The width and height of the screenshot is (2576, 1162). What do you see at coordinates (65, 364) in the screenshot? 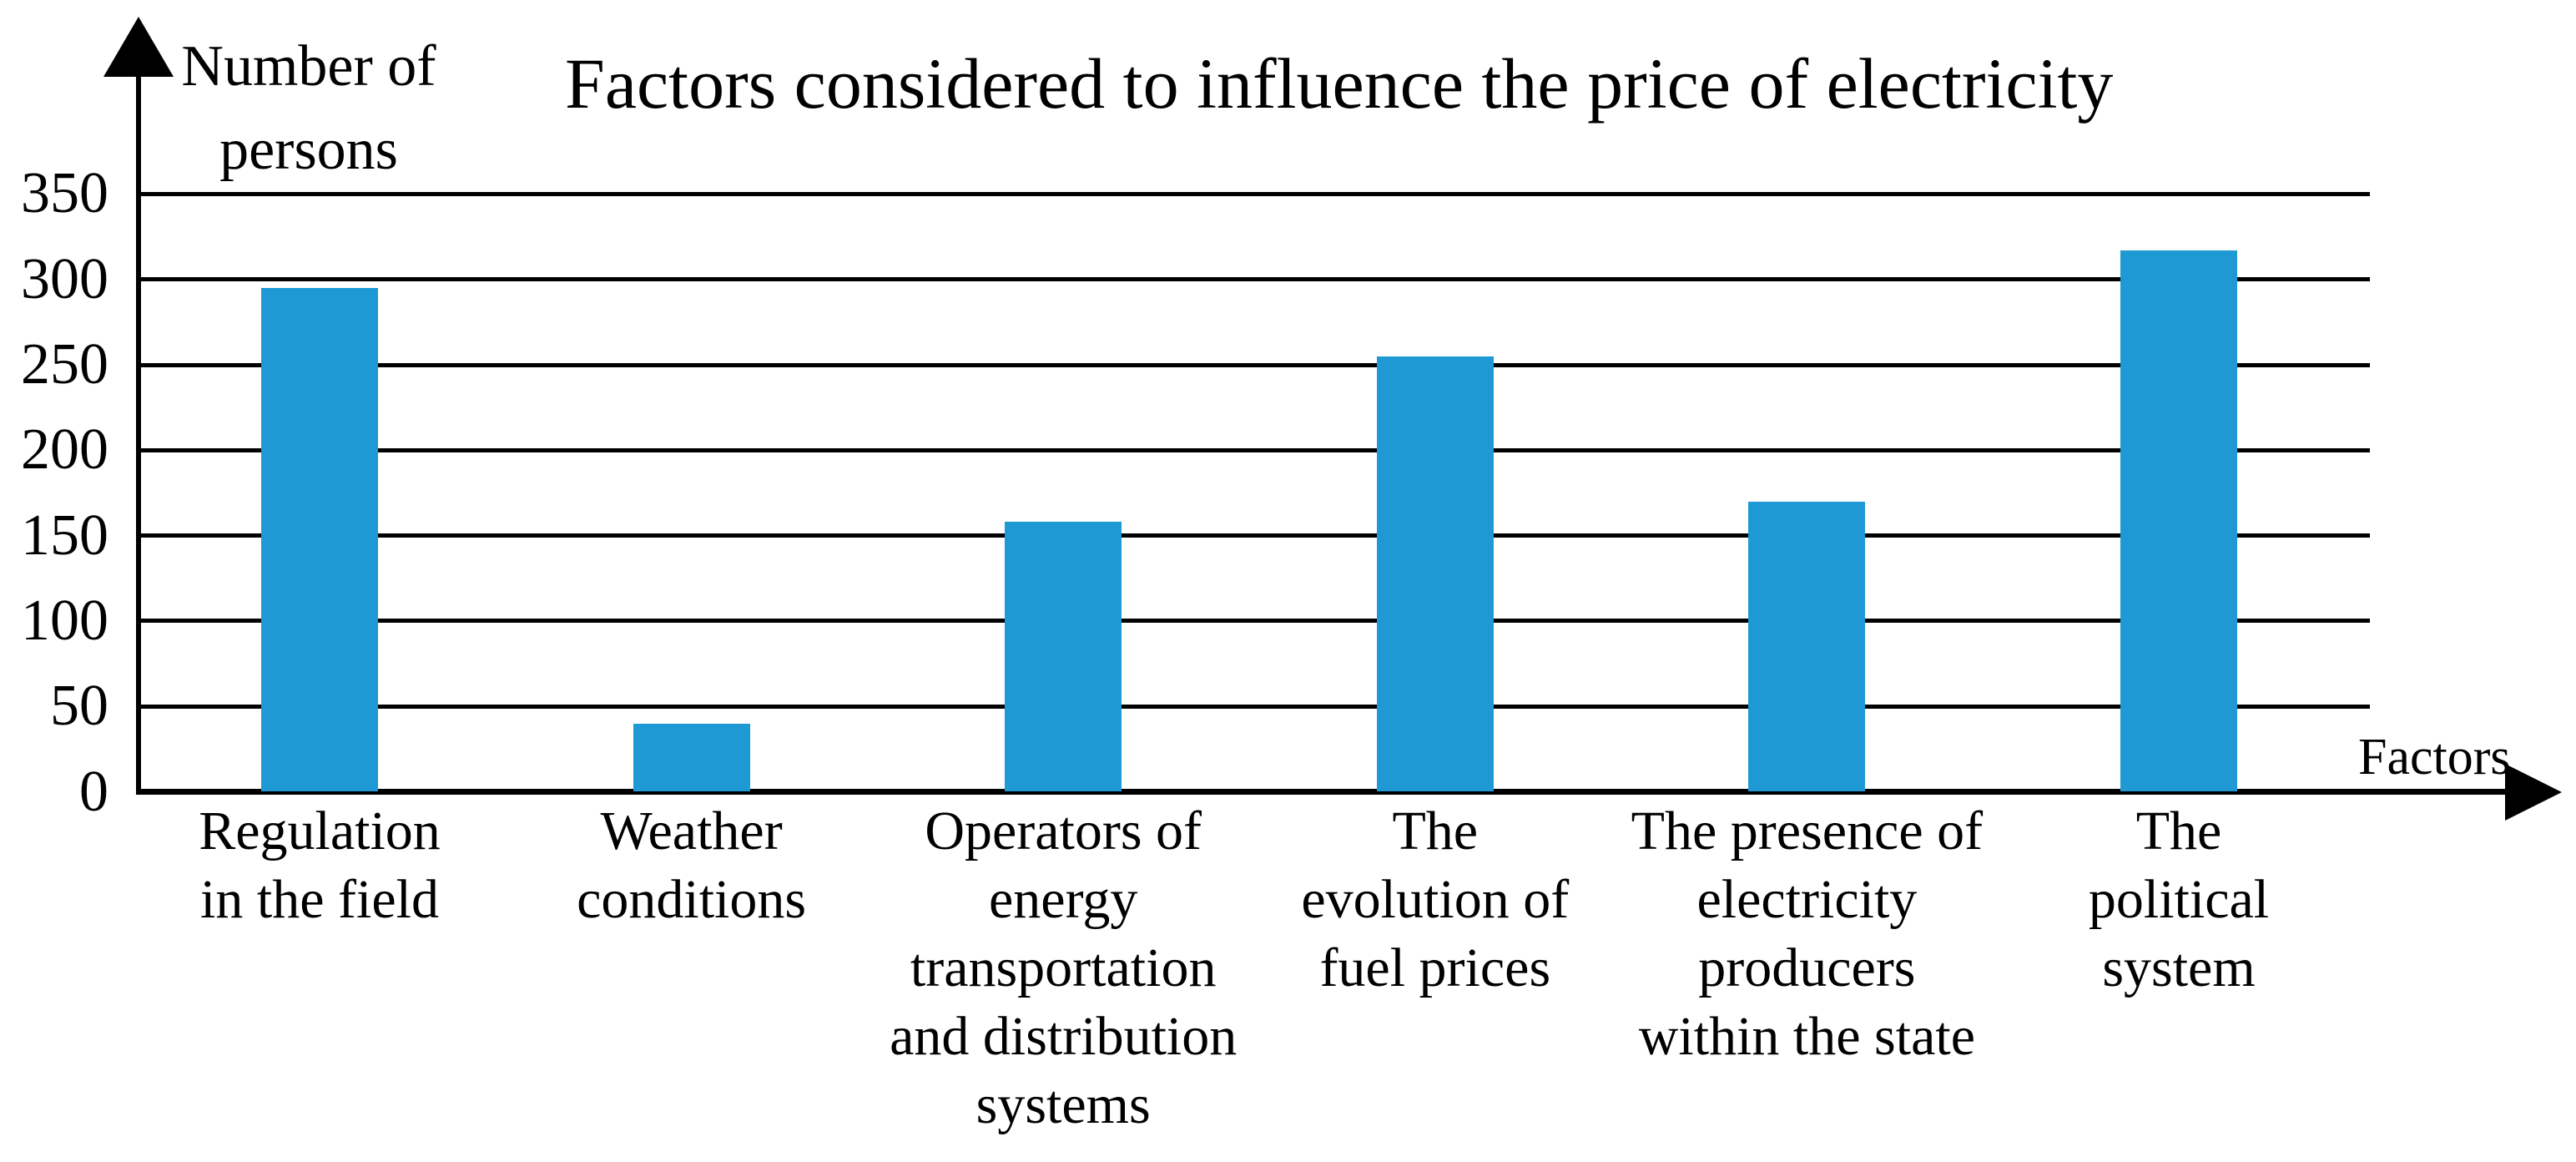
I see `y-tick-label-250: 250` at bounding box center [65, 364].